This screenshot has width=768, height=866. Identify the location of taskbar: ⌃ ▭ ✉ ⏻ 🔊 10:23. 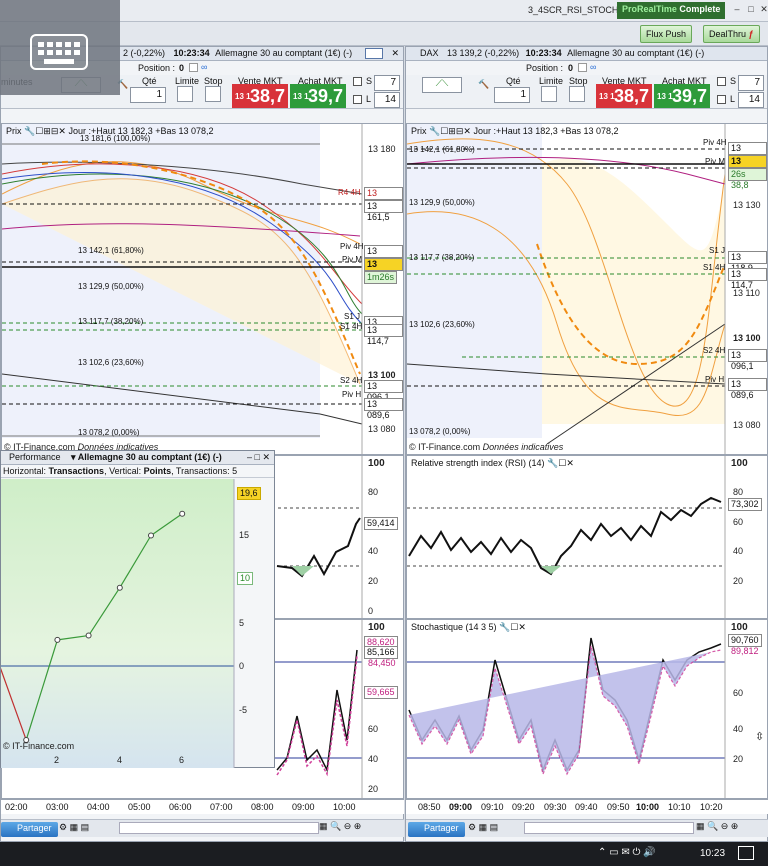
(384, 854).